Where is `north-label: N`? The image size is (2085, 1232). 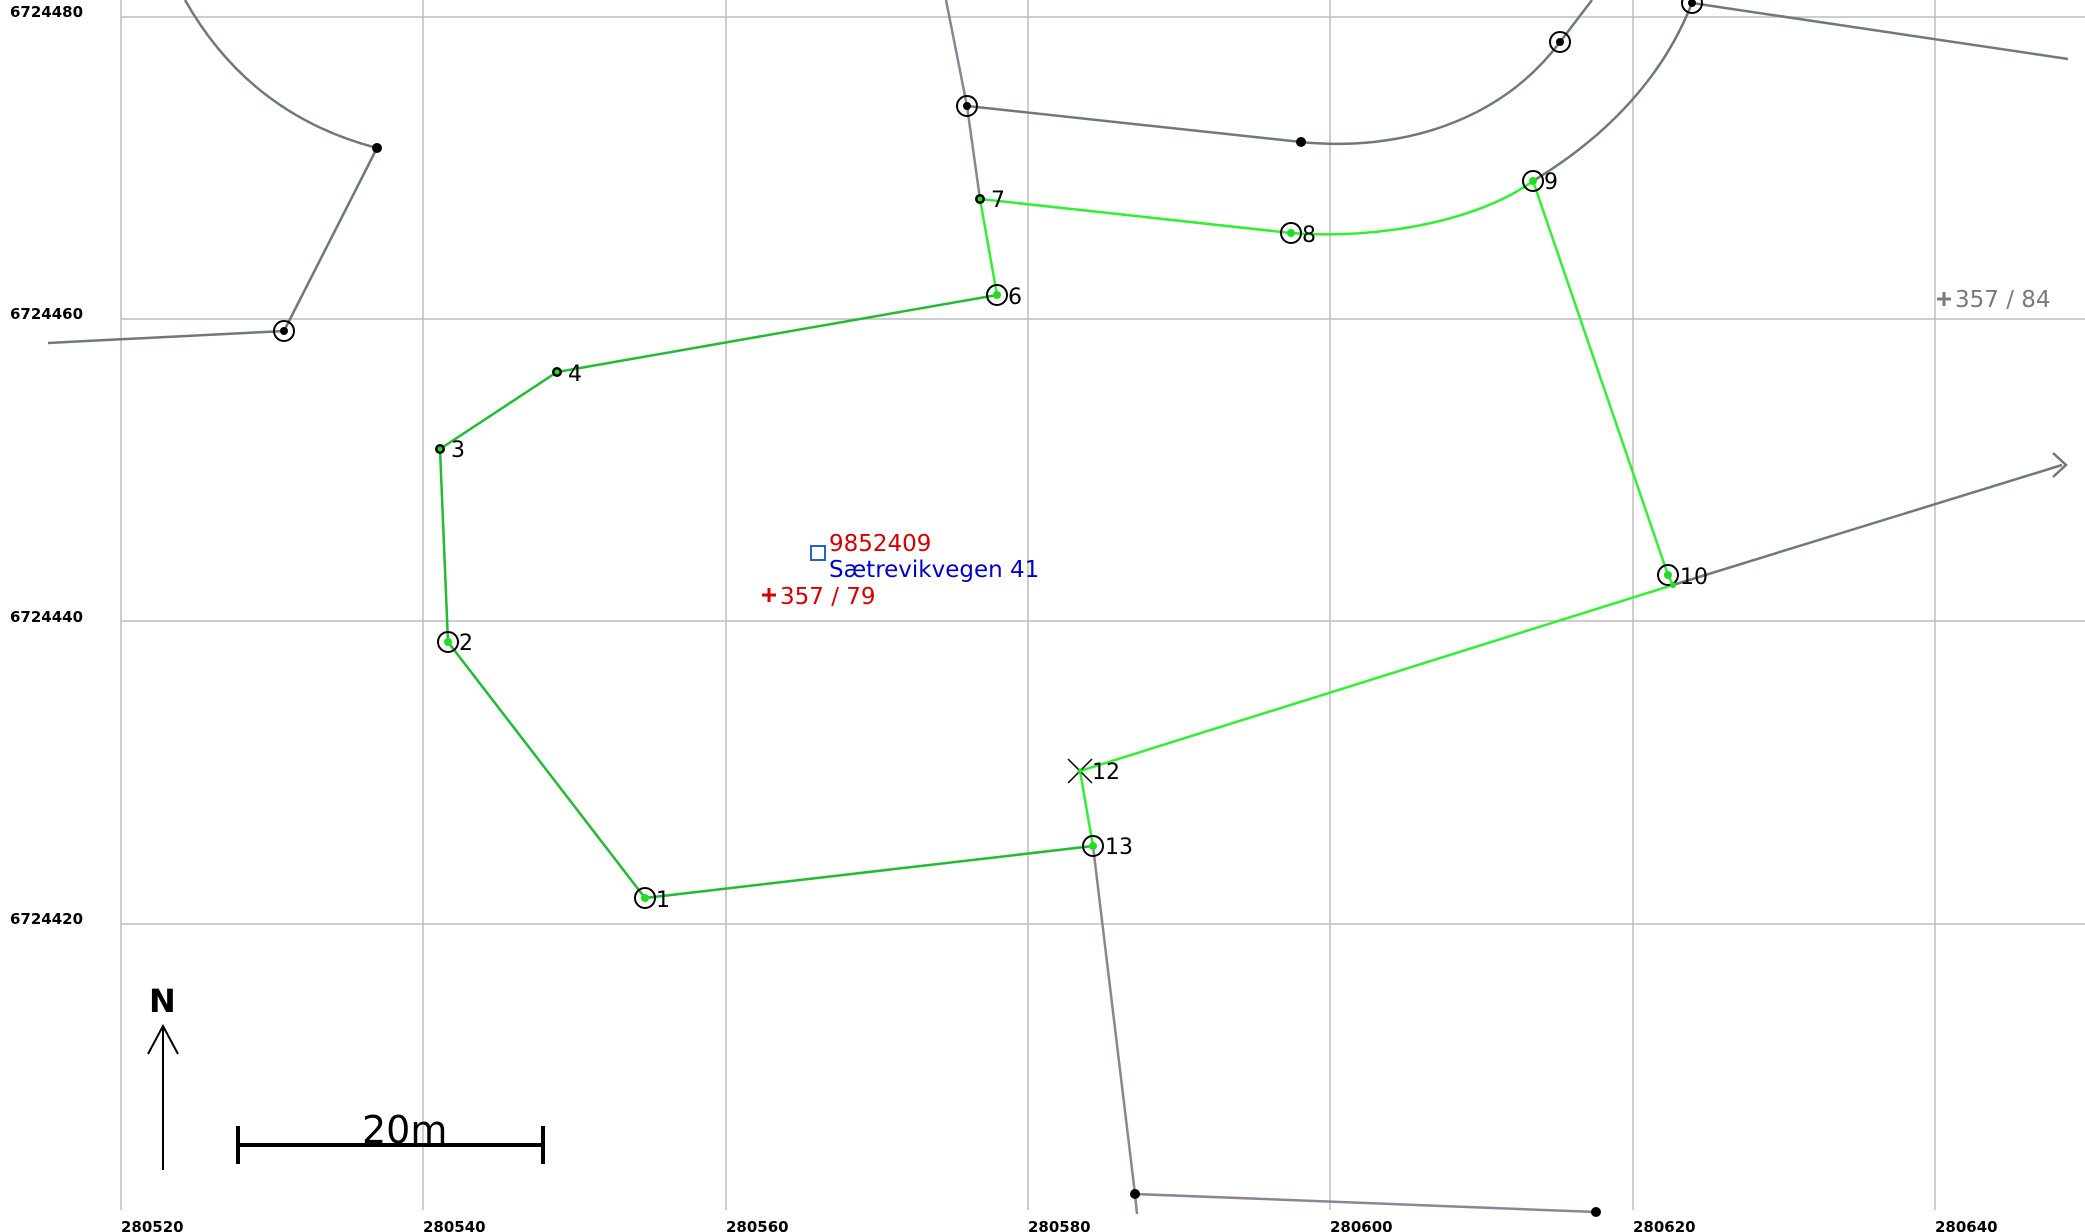
north-label: N is located at coordinates (162, 1001).